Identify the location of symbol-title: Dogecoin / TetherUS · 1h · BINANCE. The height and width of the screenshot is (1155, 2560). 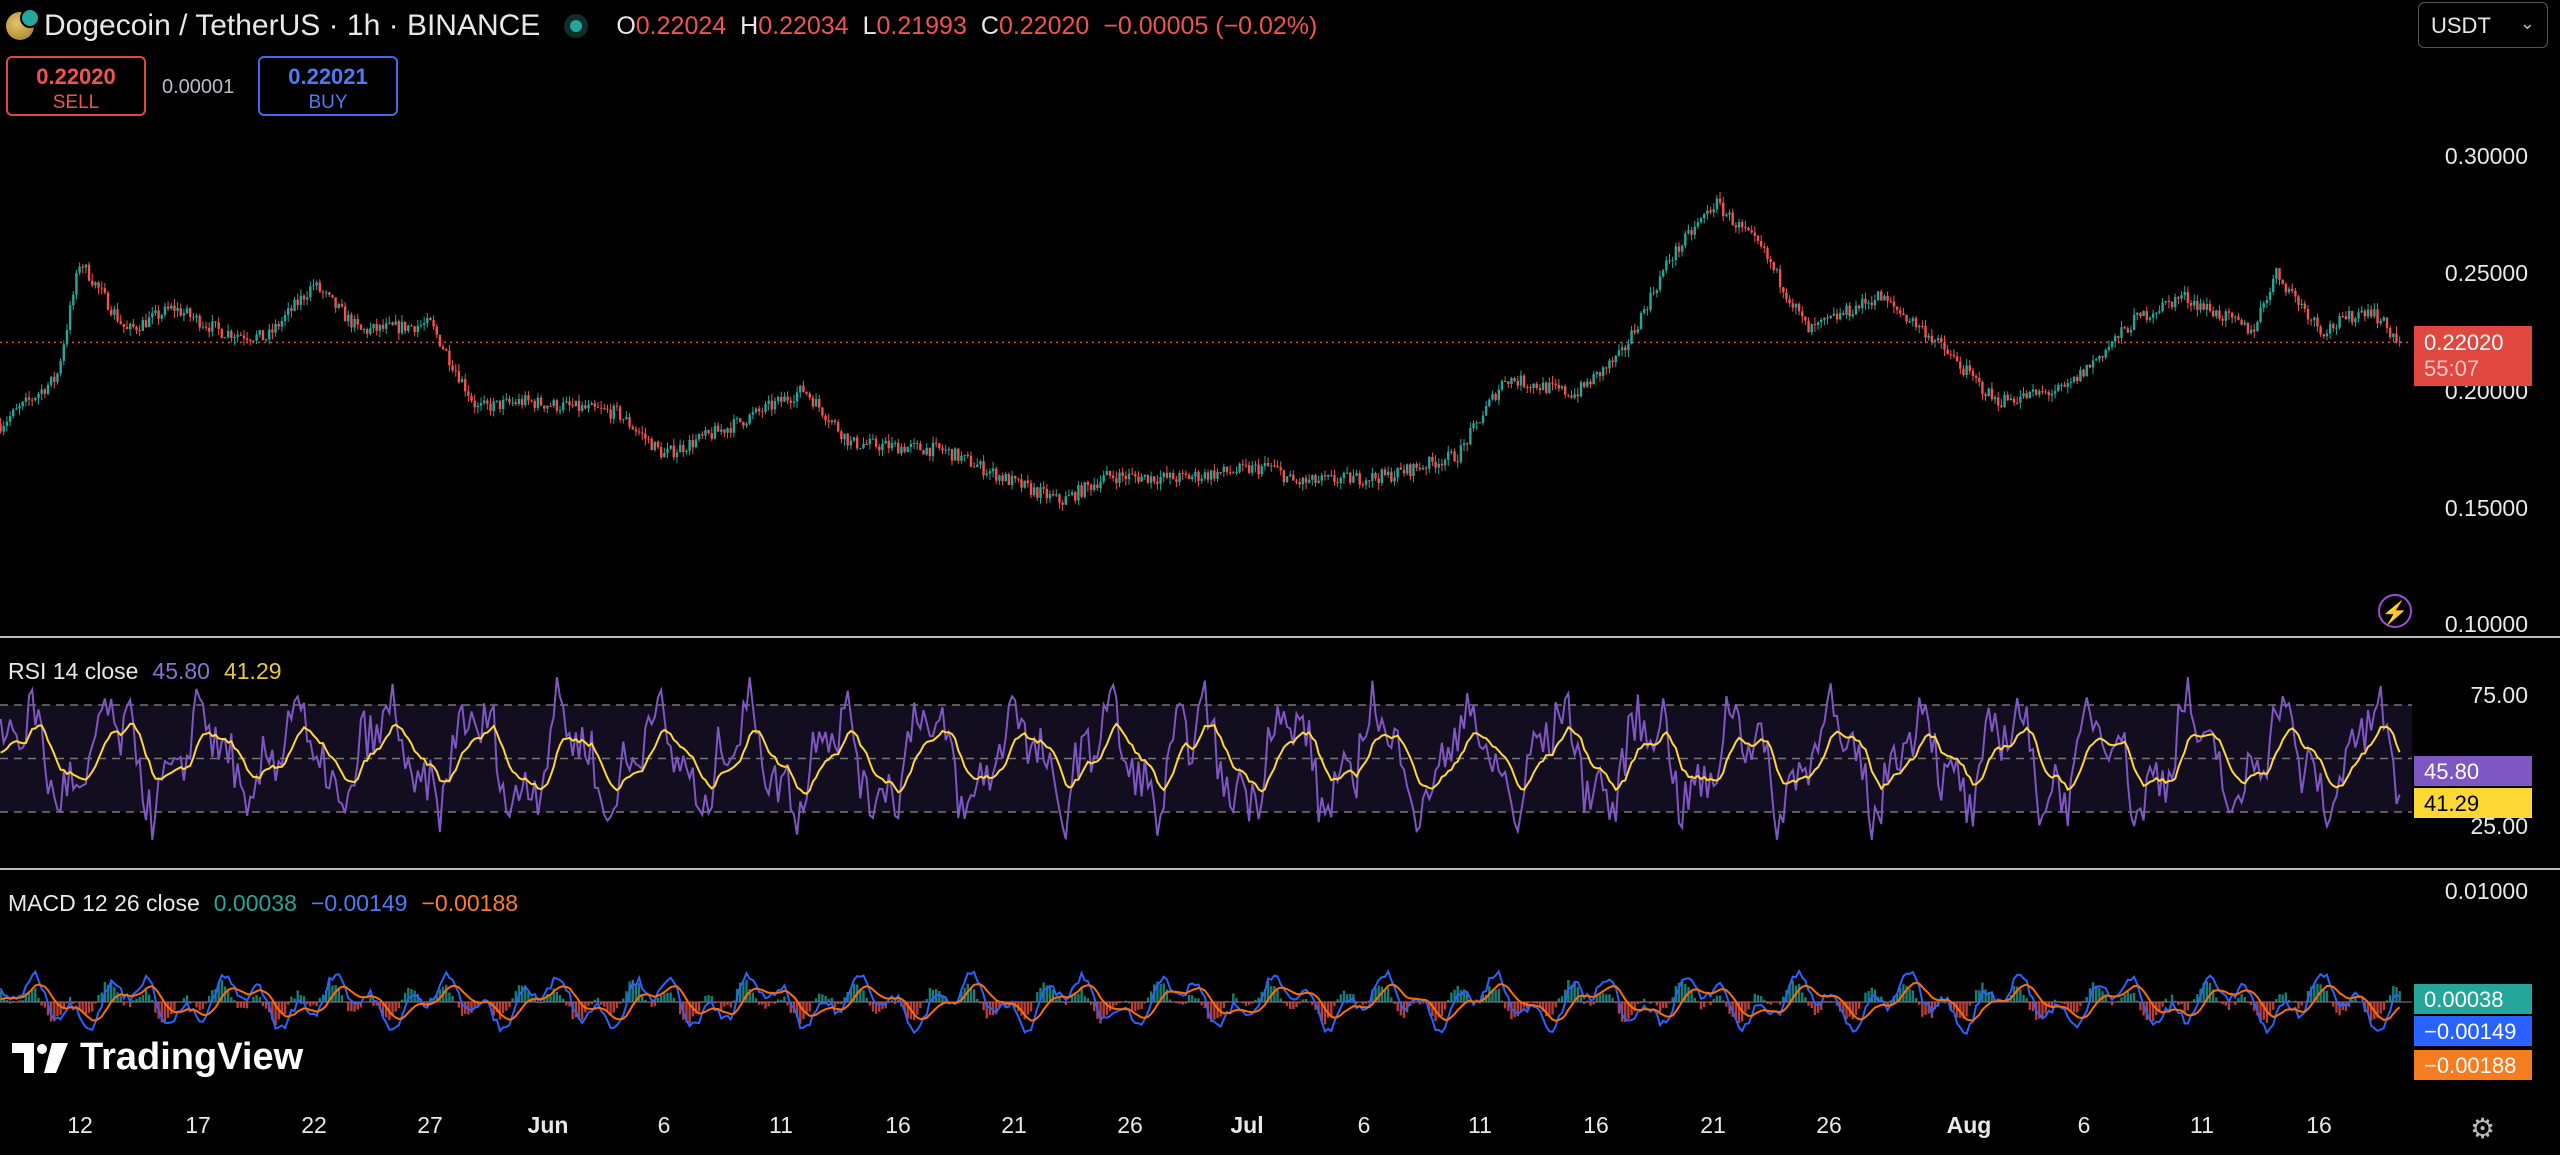
(292, 25).